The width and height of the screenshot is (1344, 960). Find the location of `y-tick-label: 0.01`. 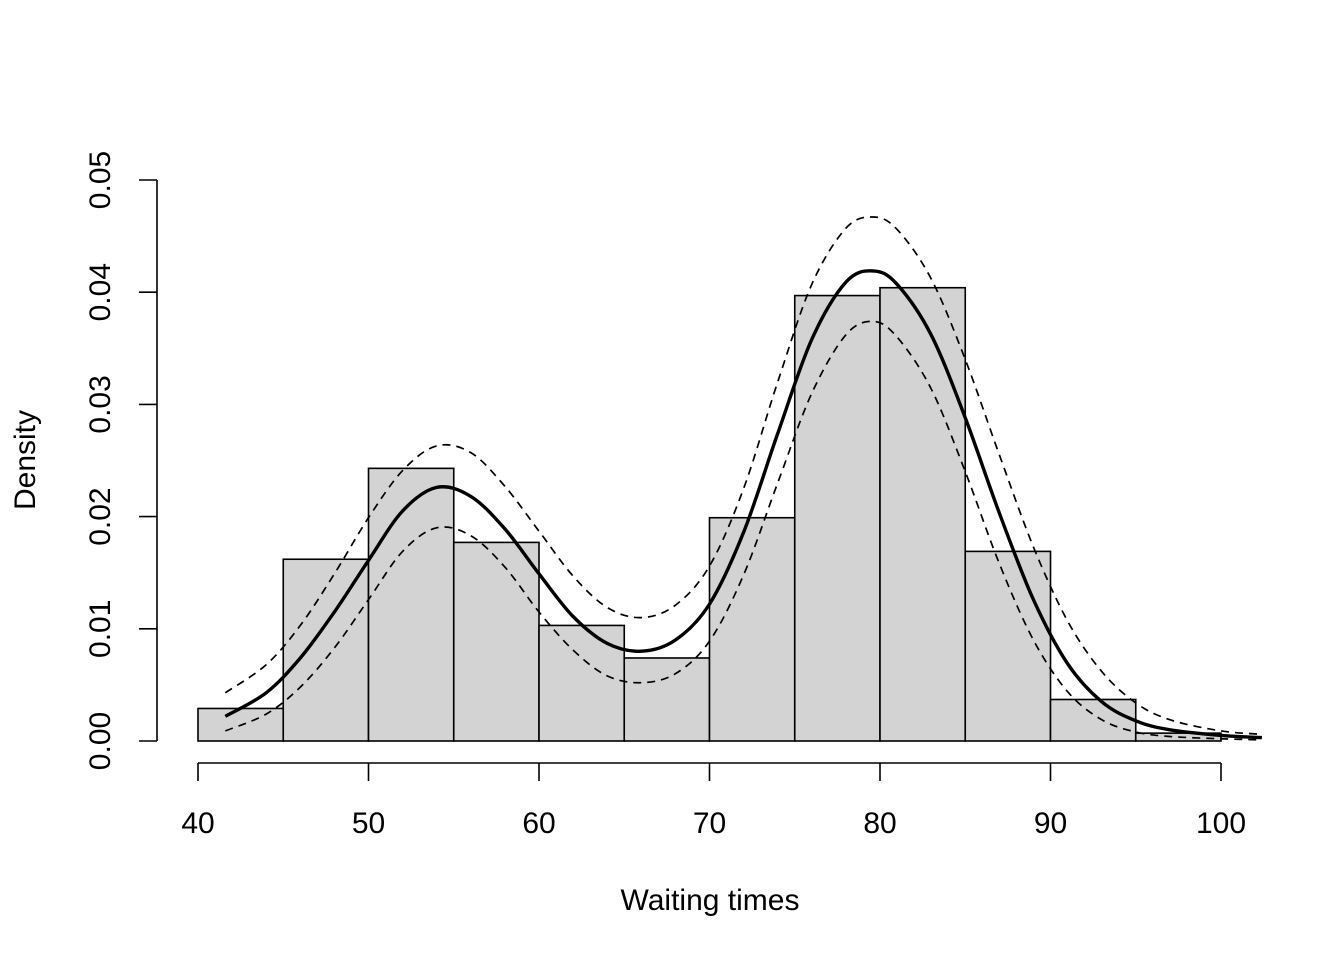

y-tick-label: 0.01 is located at coordinates (100, 629).